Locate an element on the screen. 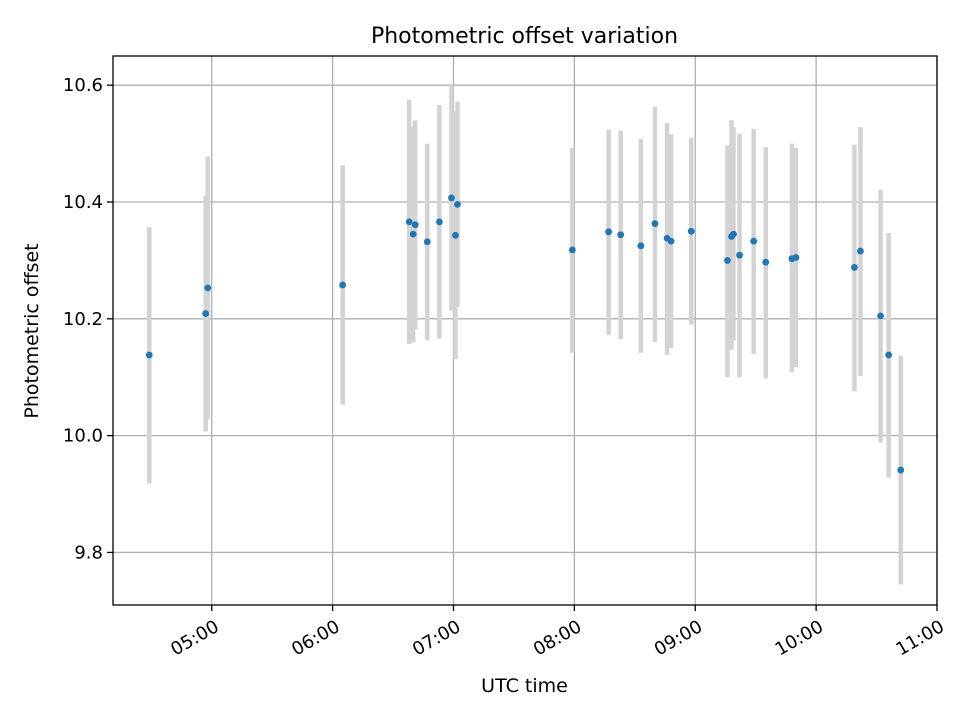  x-axis-title: UTC time is located at coordinates (524, 686).